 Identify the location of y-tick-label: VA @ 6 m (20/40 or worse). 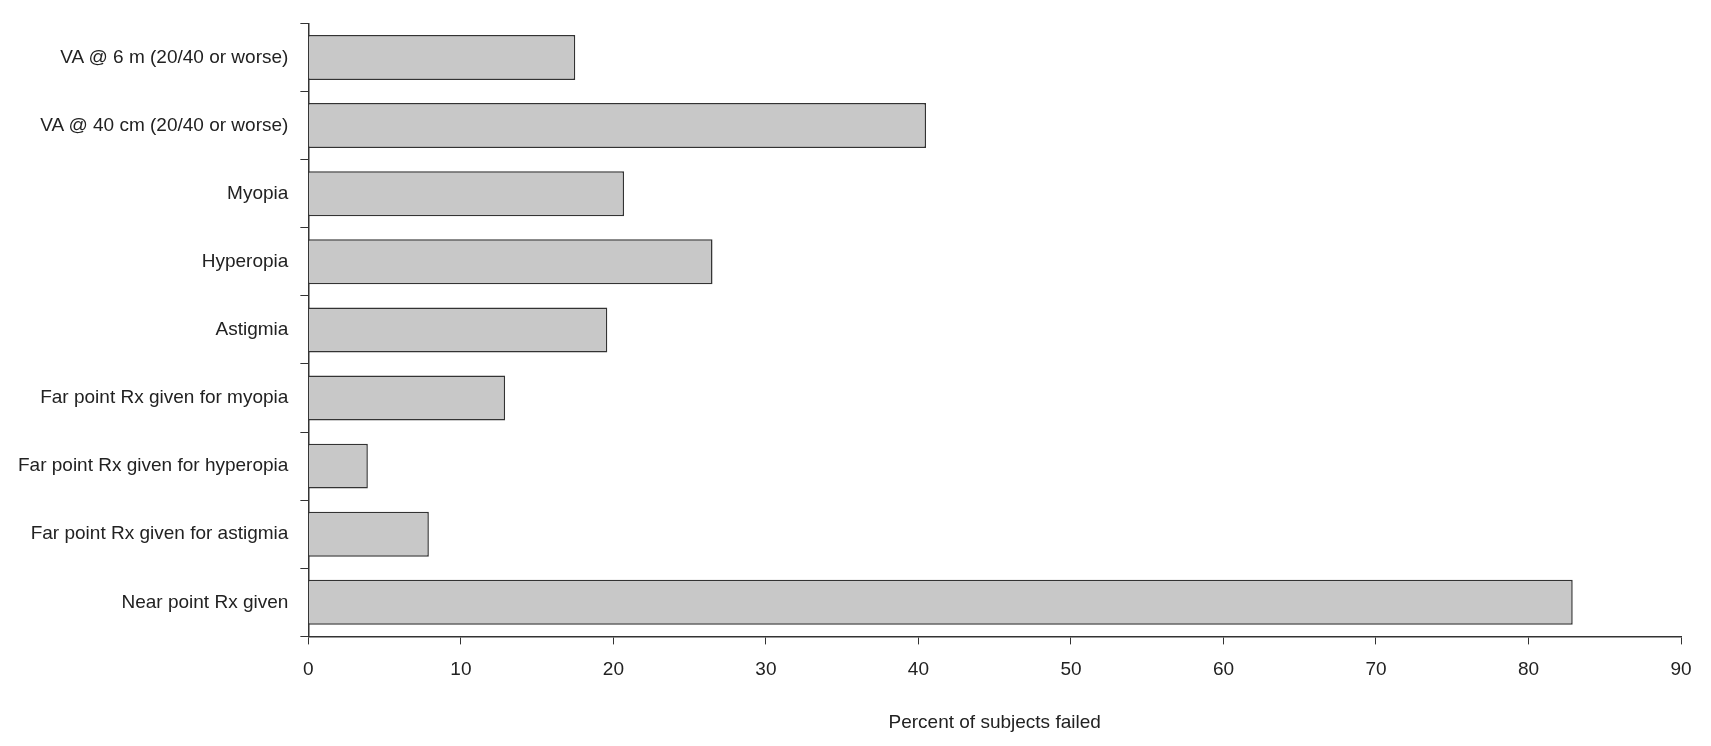
(174, 56).